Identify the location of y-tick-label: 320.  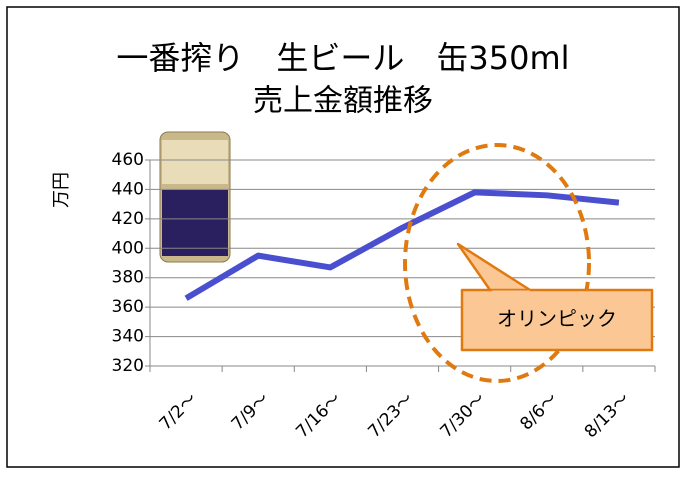
(128, 366).